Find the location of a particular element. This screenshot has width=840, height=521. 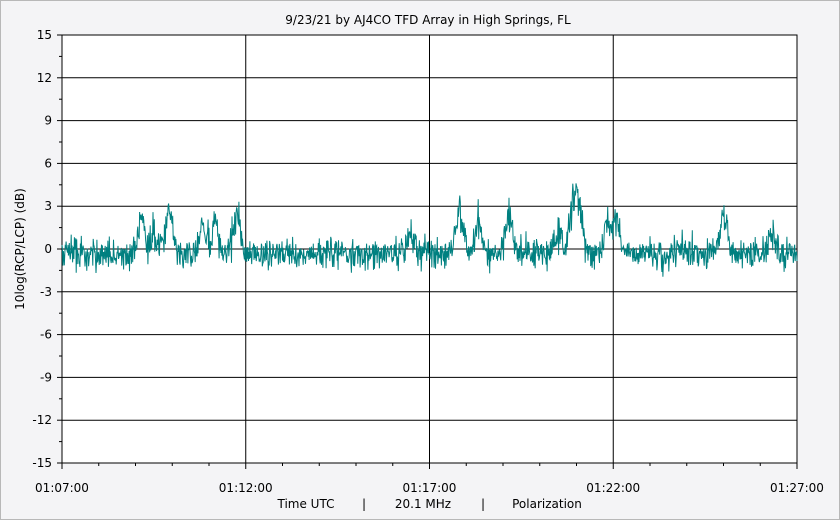

y-tick-label: -9 is located at coordinates (46, 377).